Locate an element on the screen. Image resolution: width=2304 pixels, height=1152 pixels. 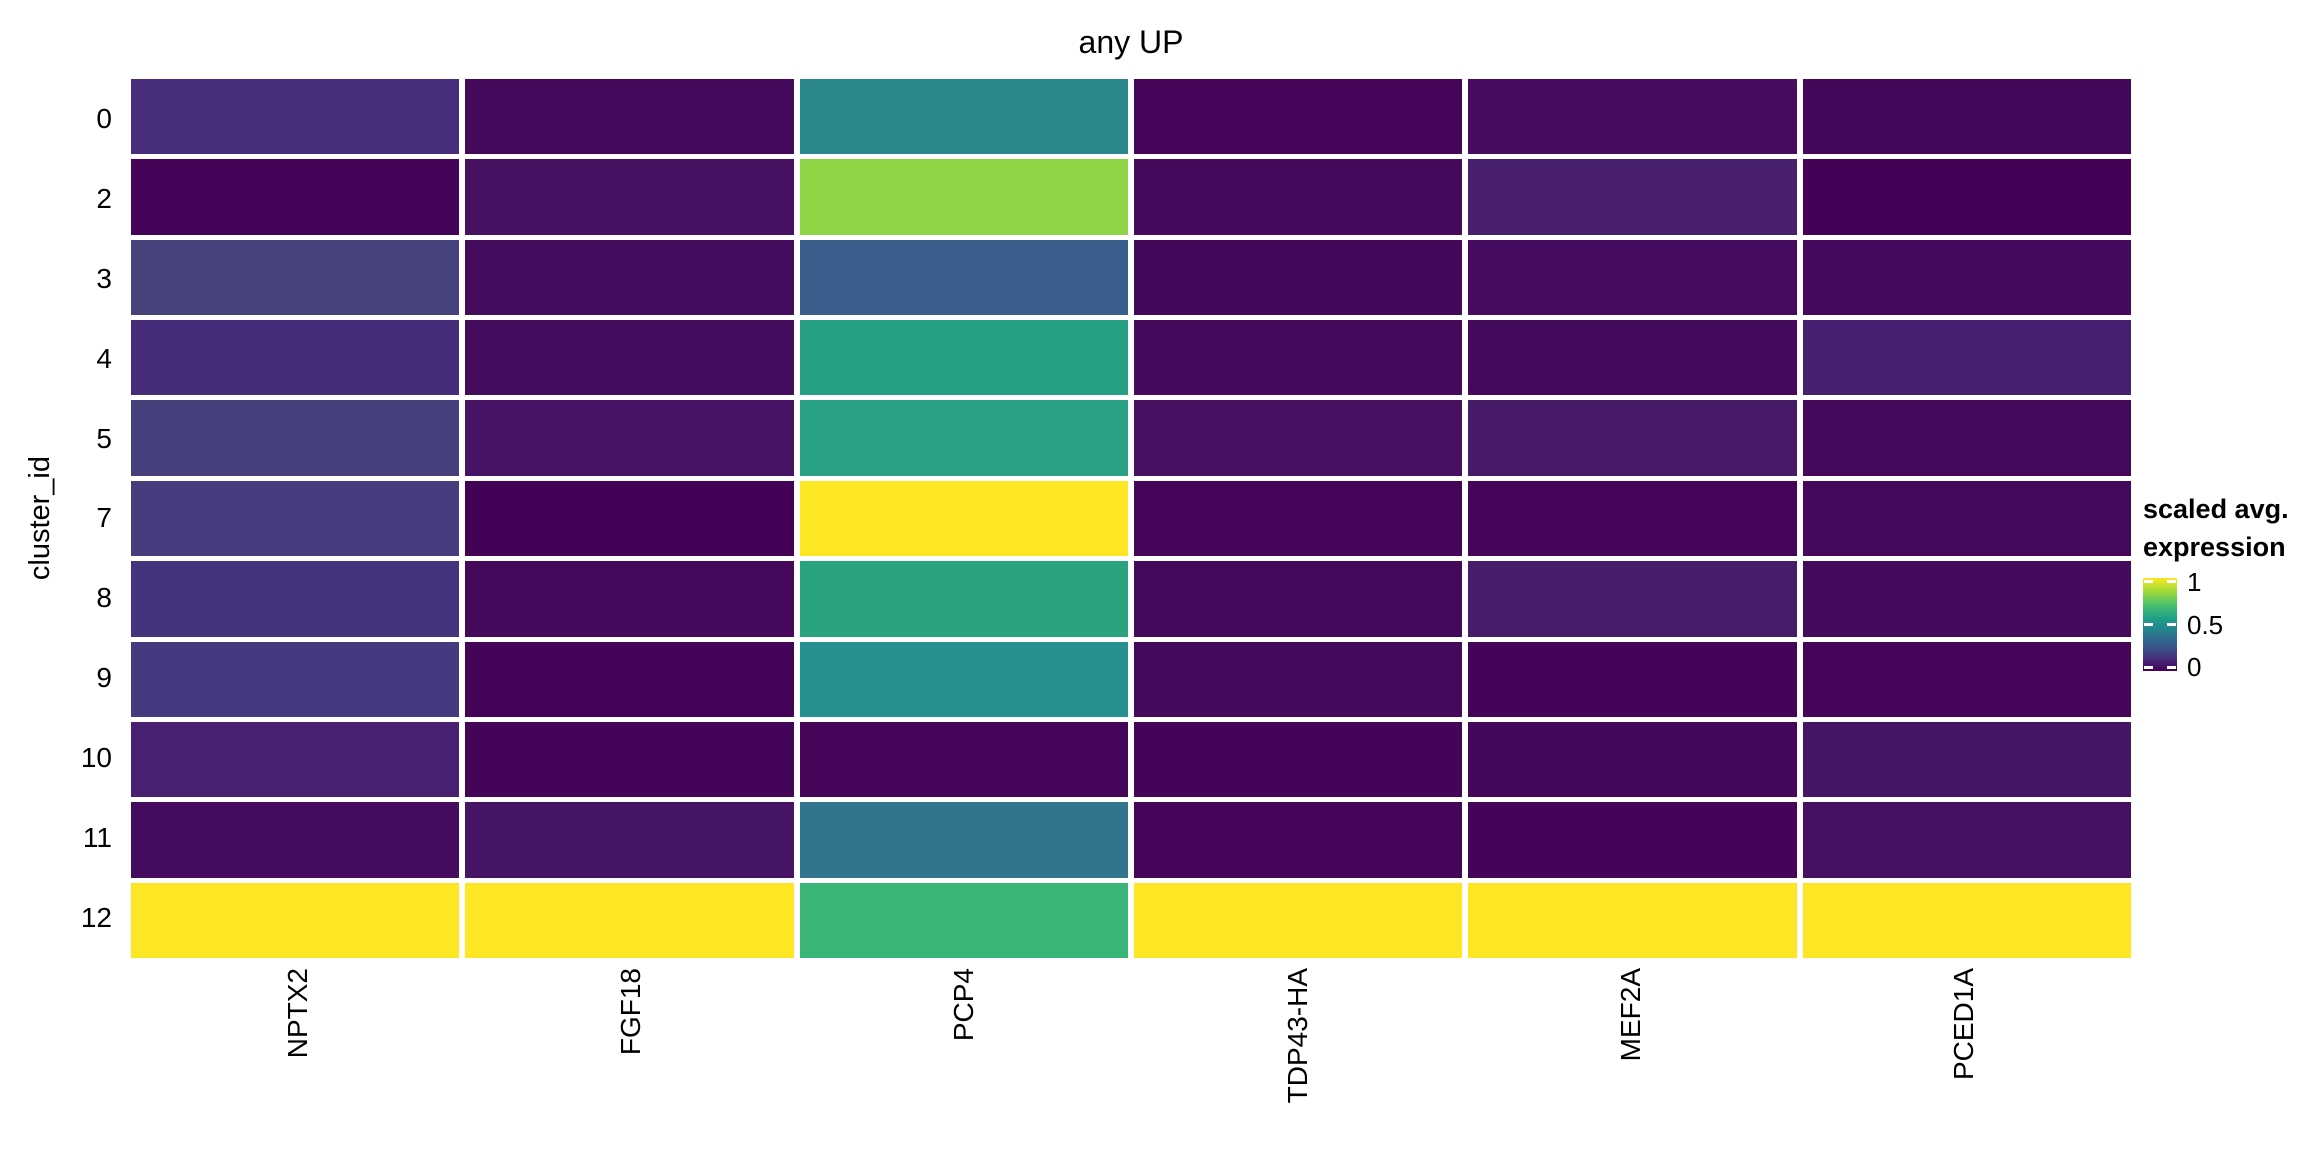
heatmap-cell-cluster5-TDP43-HA is located at coordinates (1298, 438).